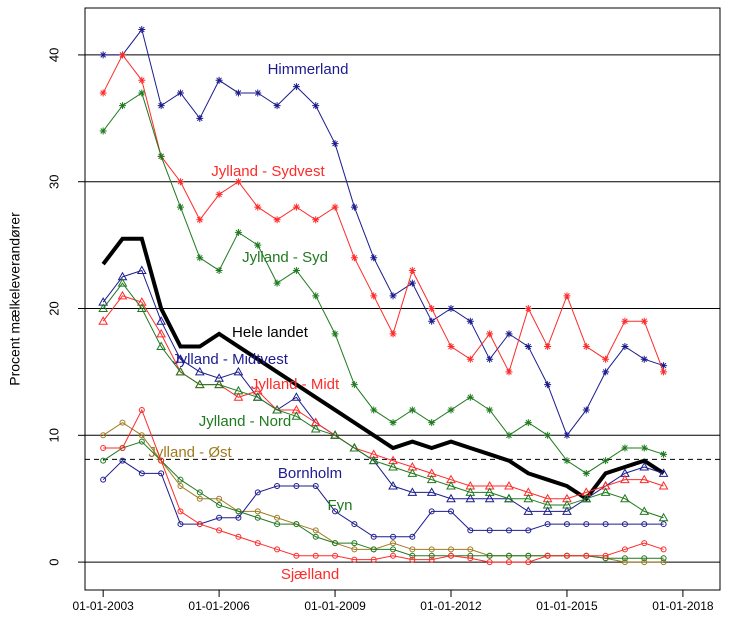  I want to click on x-tick-label: 01-01-2009, so click(335, 606).